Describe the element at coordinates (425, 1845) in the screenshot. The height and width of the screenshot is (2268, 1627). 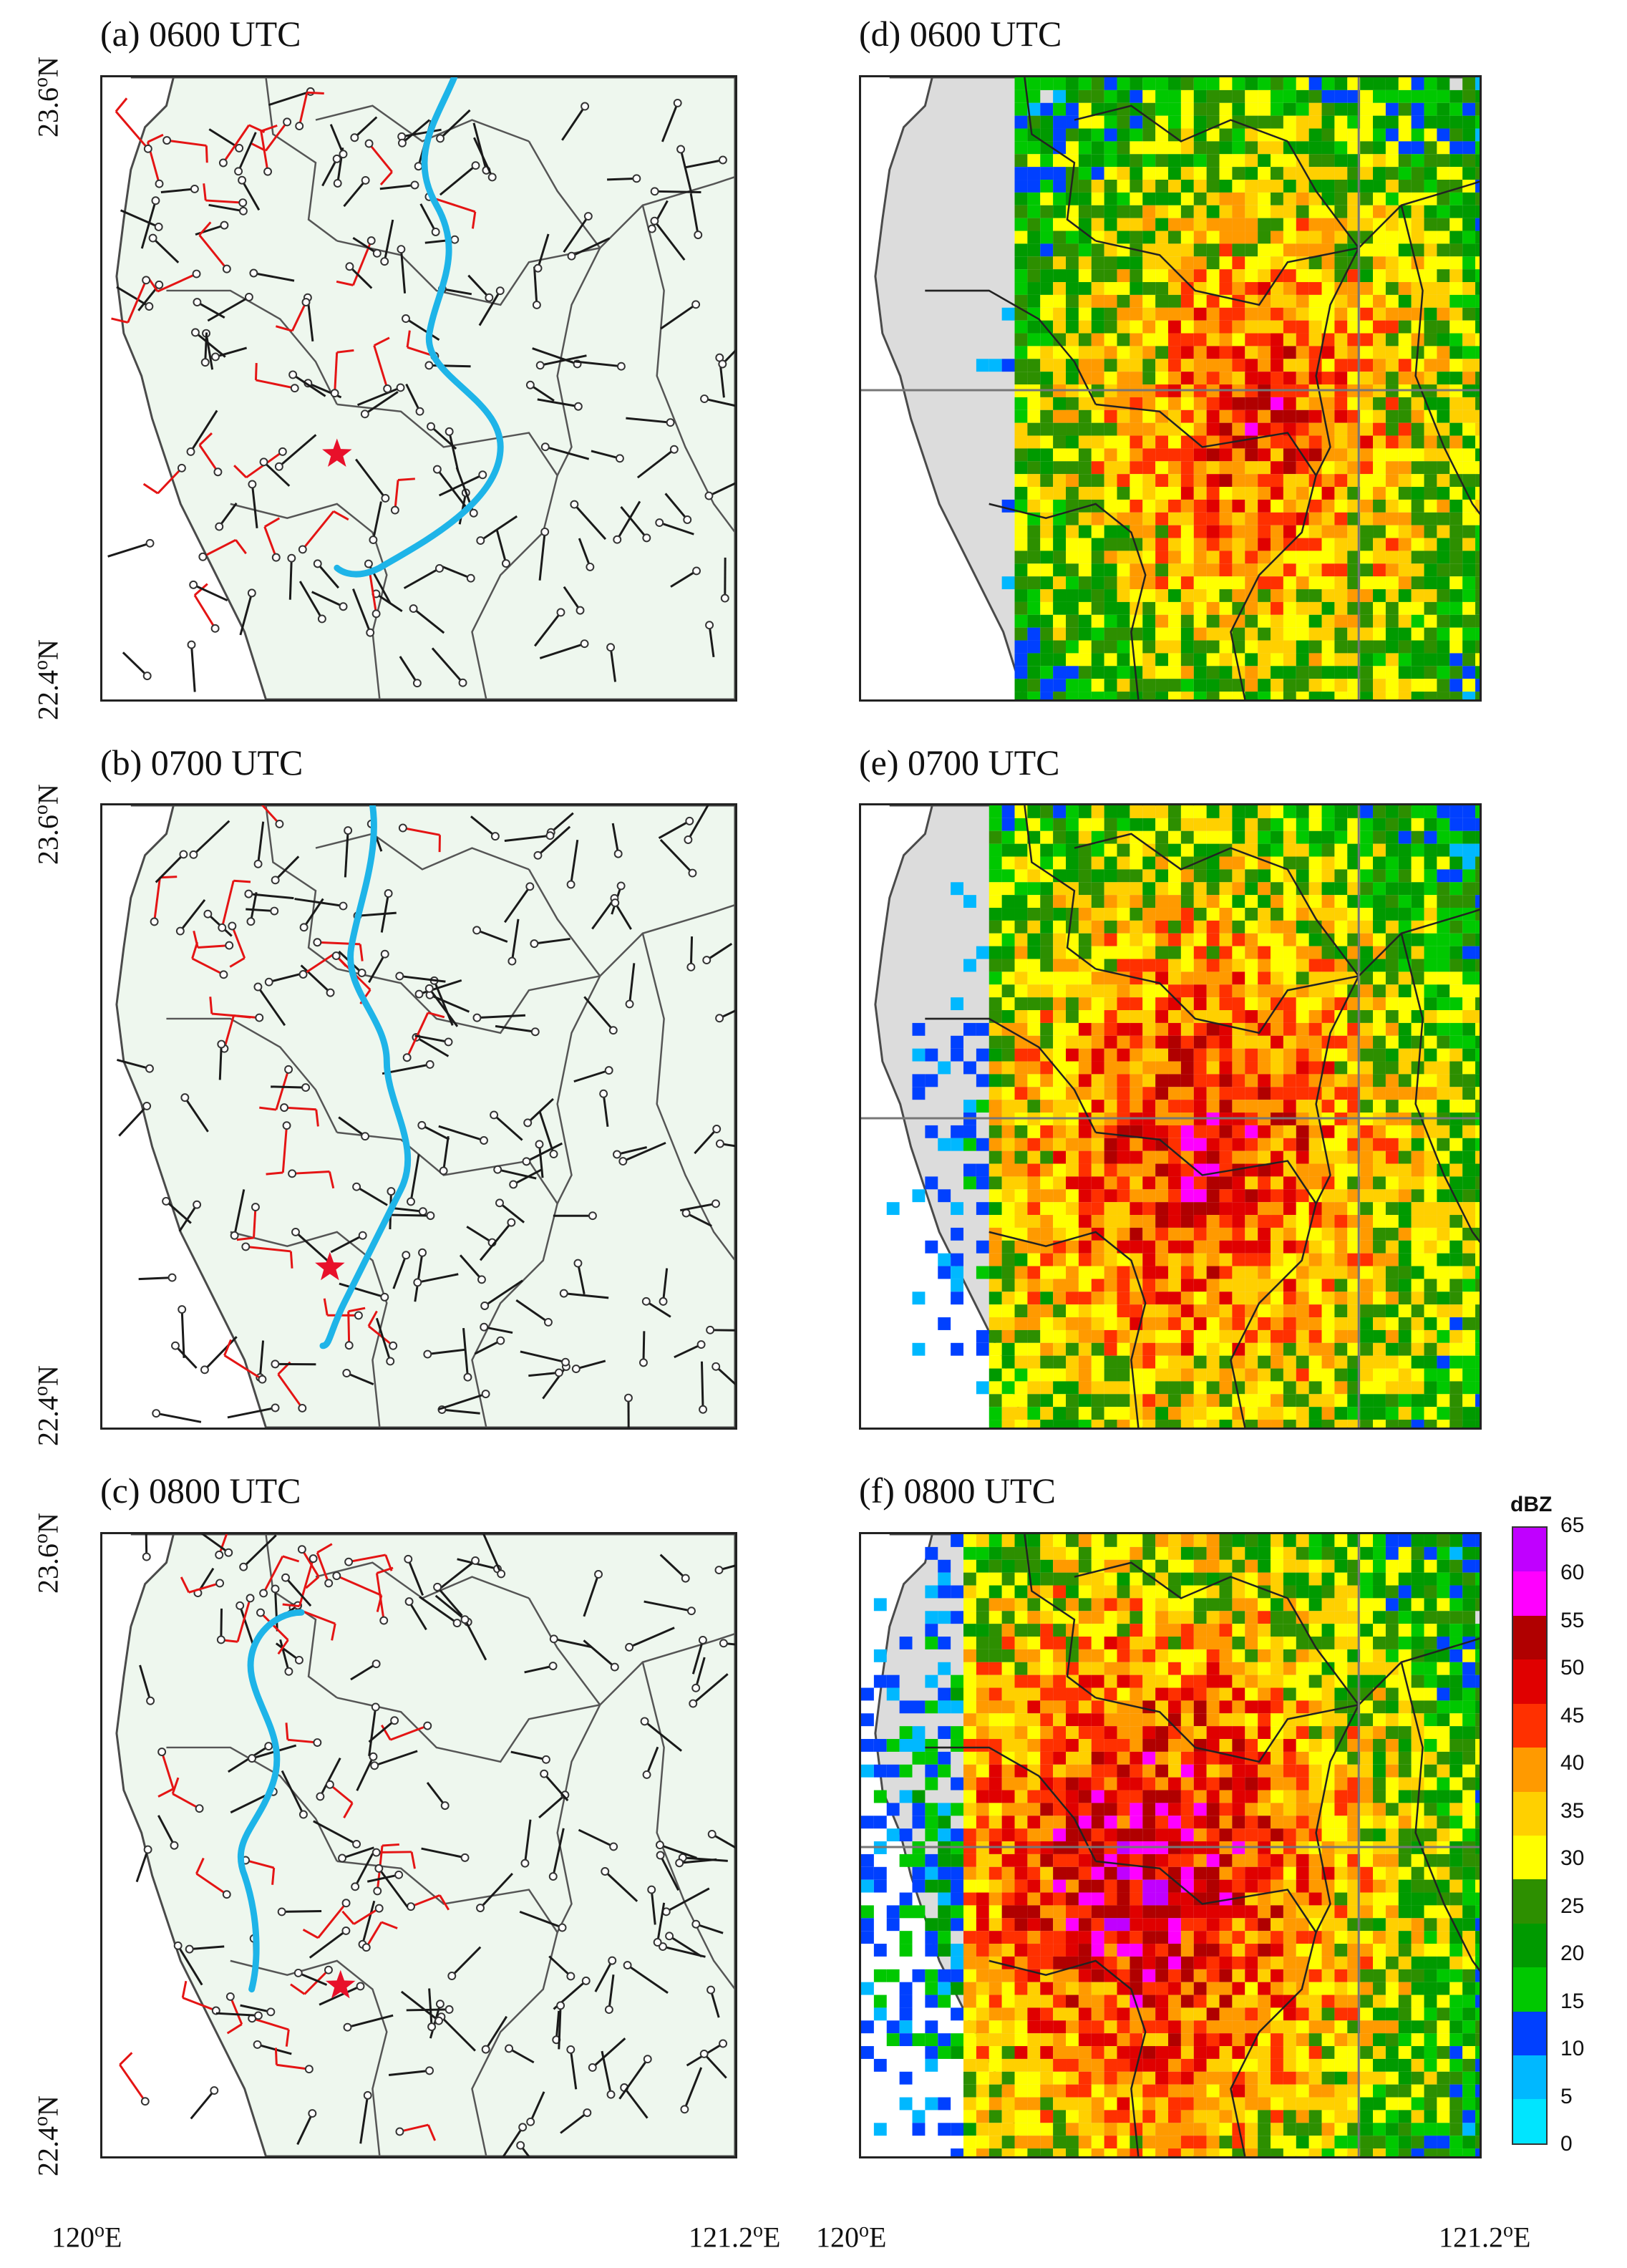
I see `station-map-c-svg` at that location.